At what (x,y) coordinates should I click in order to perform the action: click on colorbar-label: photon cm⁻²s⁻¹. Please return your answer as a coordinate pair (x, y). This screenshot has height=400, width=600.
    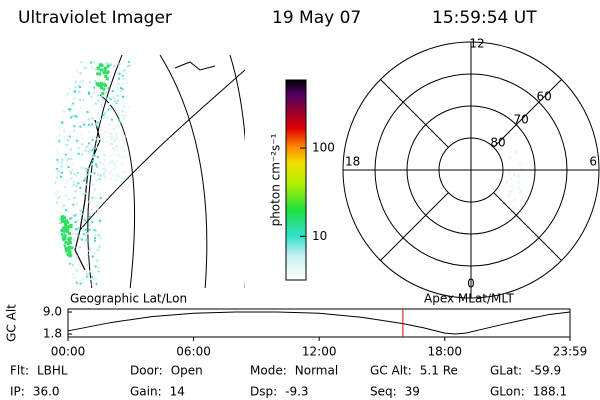
    Looking at the image, I should click on (276, 179).